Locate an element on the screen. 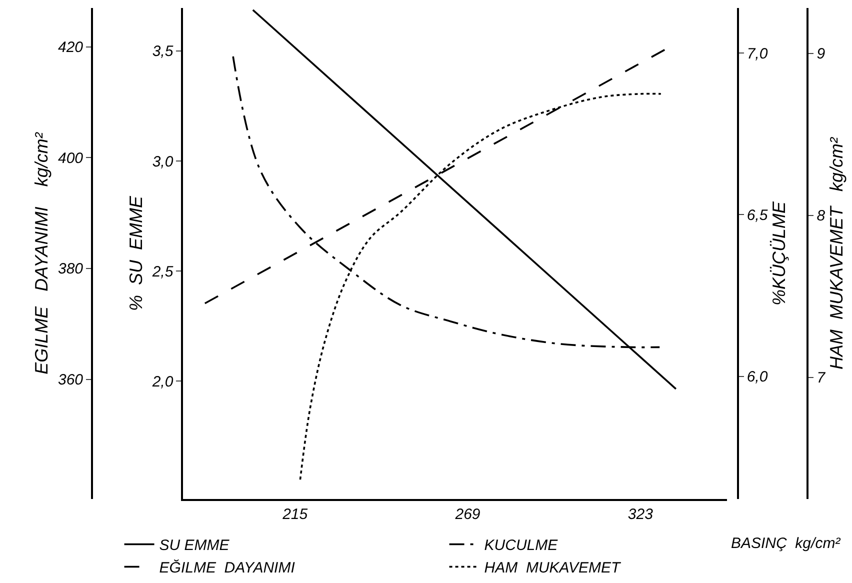 This screenshot has width=852, height=583. y-tick-label: 3,5 is located at coordinates (163, 51).